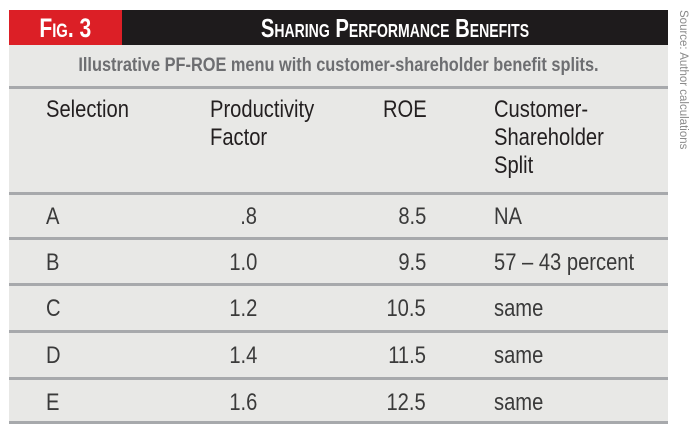 The width and height of the screenshot is (700, 424). I want to click on cell-productivity-factor-text: 1.0, so click(242, 262).